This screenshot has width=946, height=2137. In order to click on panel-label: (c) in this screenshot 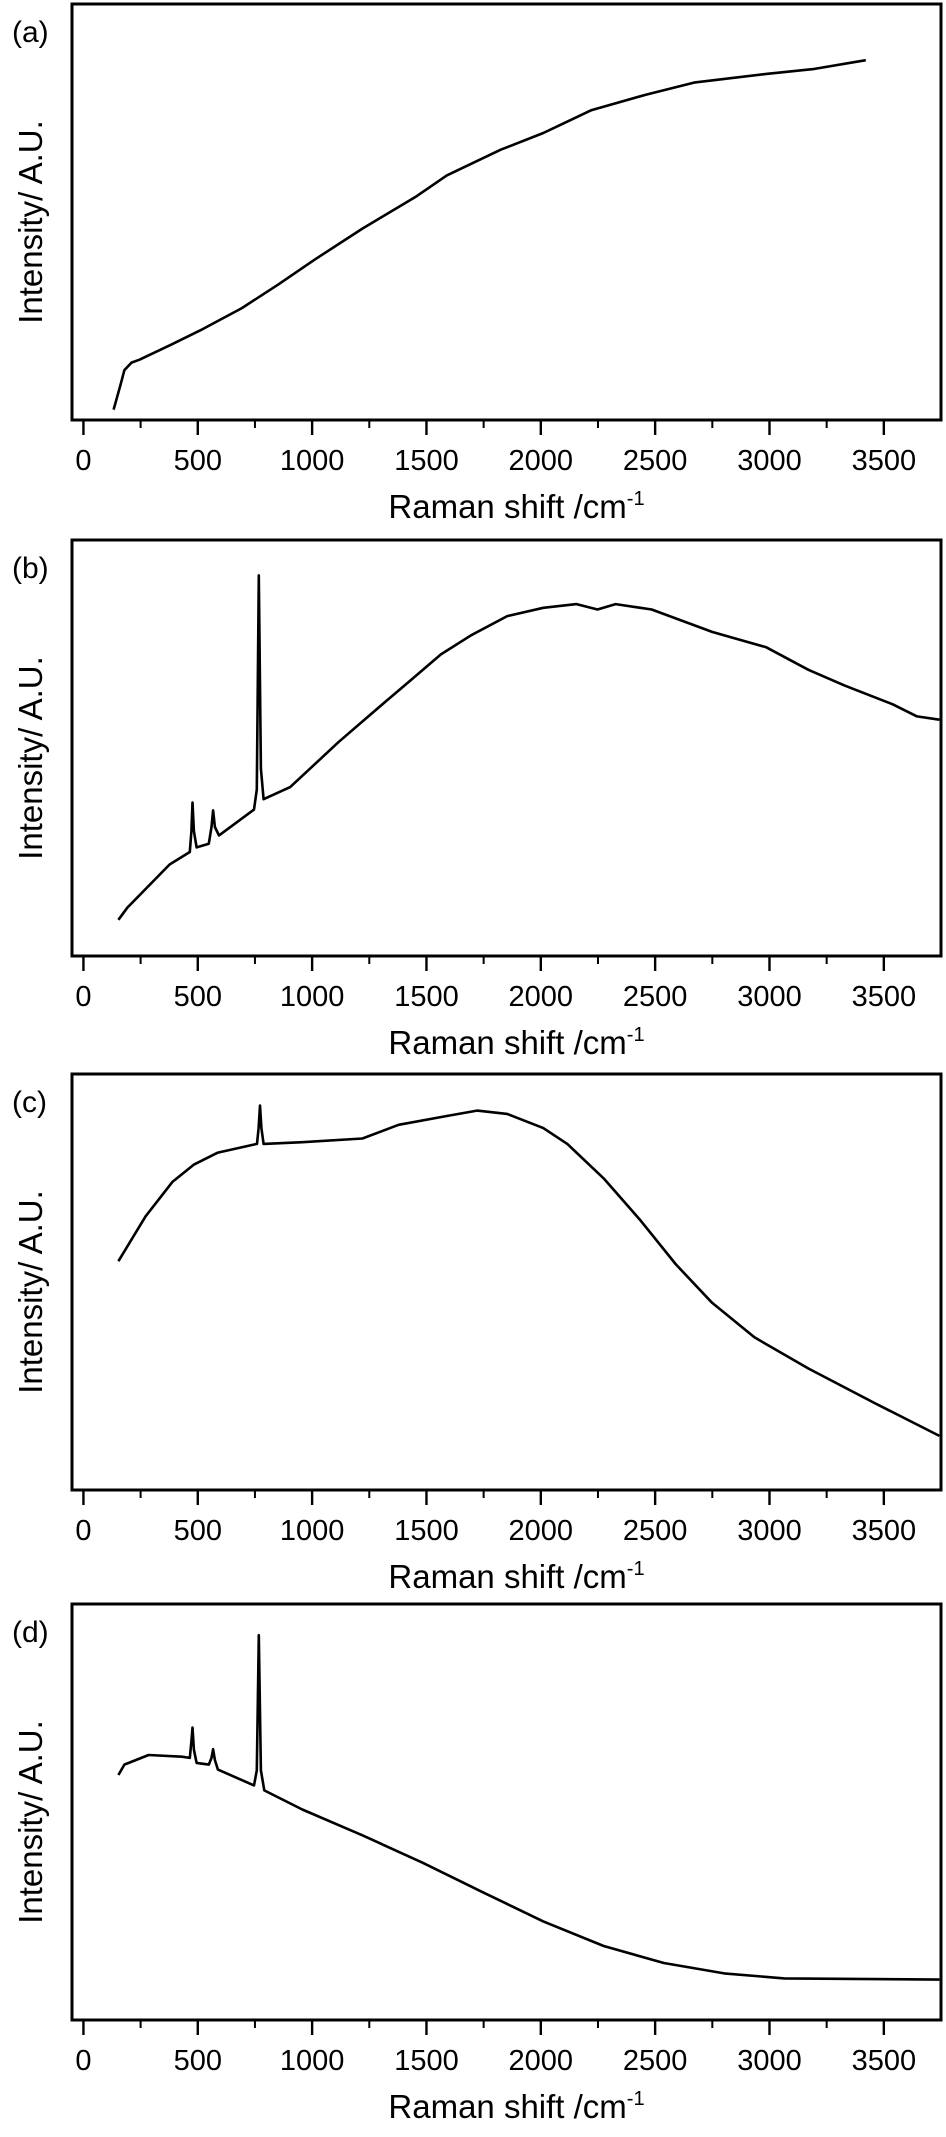, I will do `click(29, 1102)`.